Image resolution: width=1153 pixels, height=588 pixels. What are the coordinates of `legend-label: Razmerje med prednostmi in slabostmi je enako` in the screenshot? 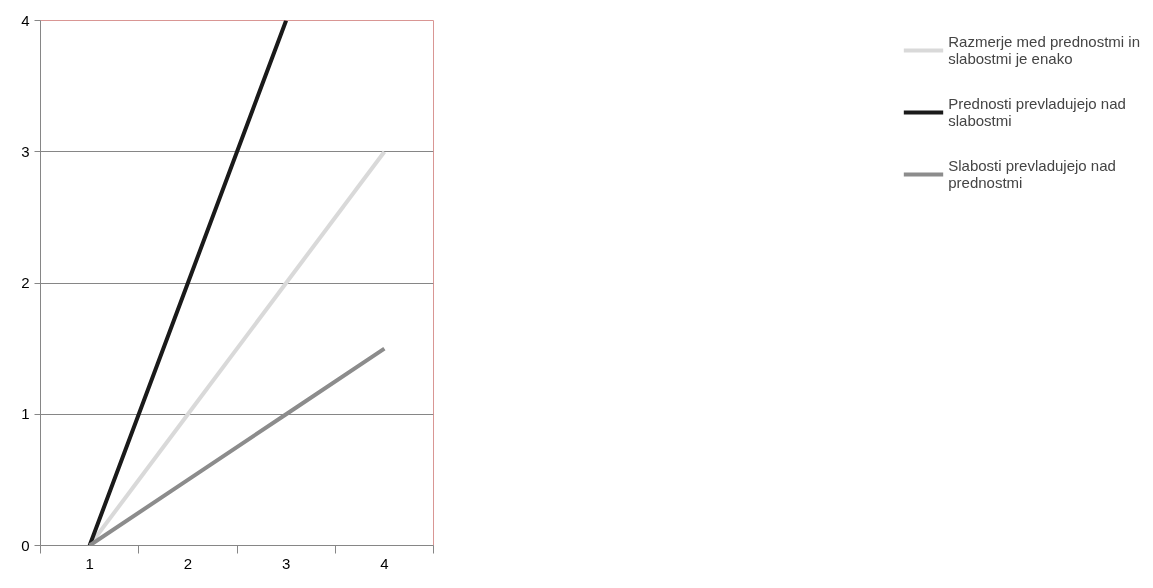 It's located at (1044, 50).